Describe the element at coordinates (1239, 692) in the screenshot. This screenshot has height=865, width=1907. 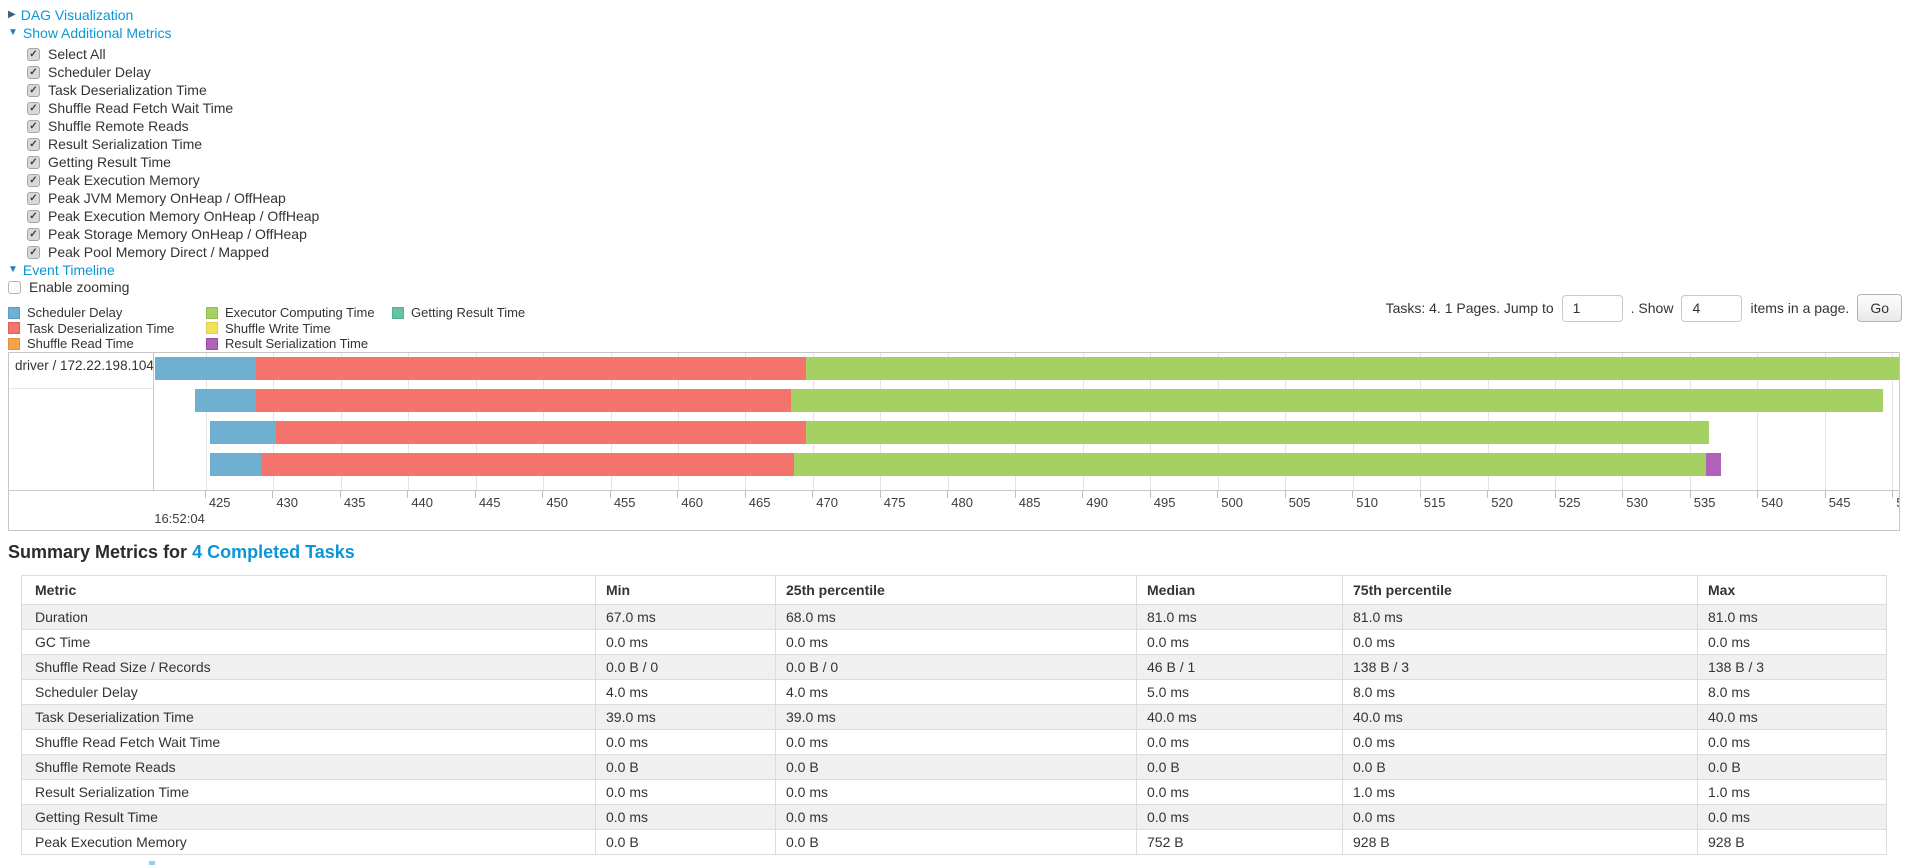
I see `table-cell: 5.0 ms` at that location.